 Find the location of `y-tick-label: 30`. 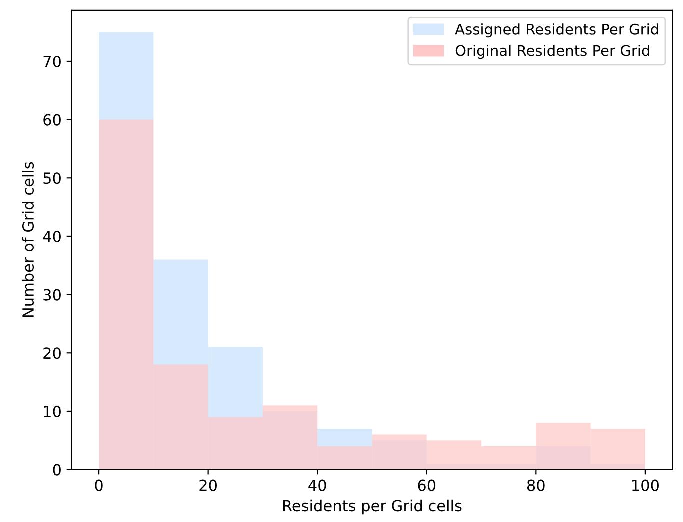

y-tick-label: 30 is located at coordinates (52, 295).